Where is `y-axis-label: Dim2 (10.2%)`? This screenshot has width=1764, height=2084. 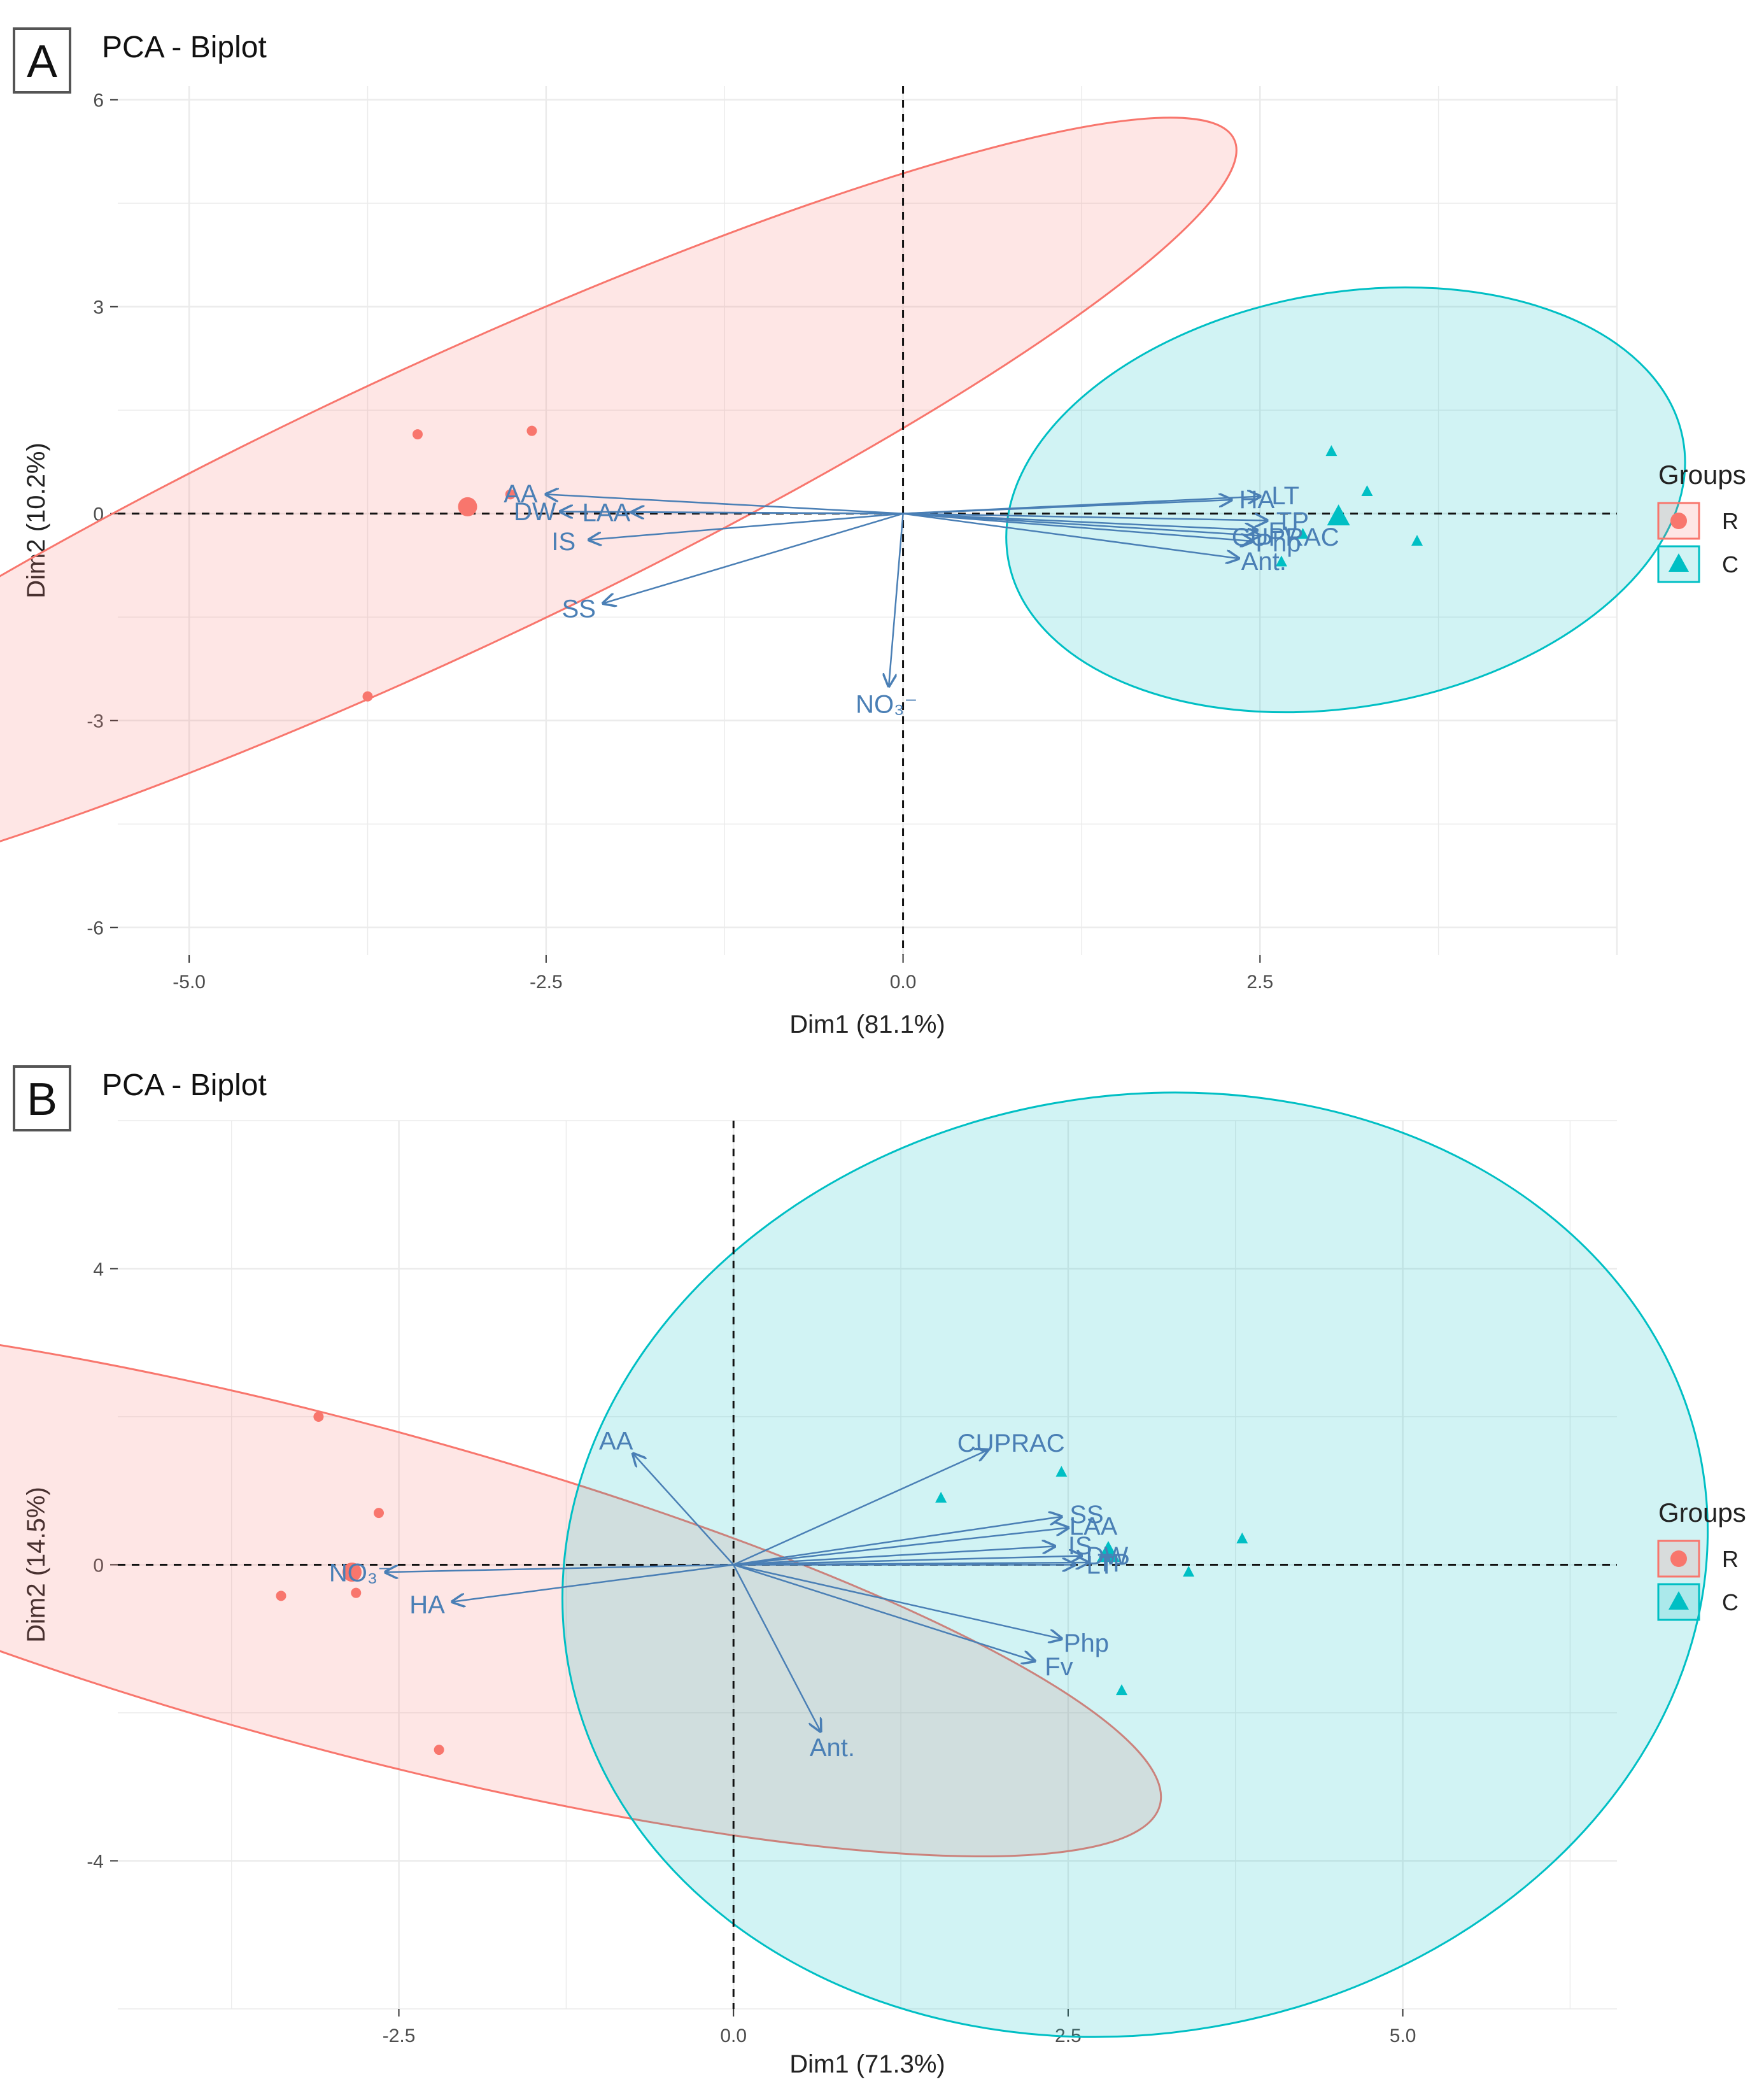
y-axis-label: Dim2 (10.2%) is located at coordinates (36, 521).